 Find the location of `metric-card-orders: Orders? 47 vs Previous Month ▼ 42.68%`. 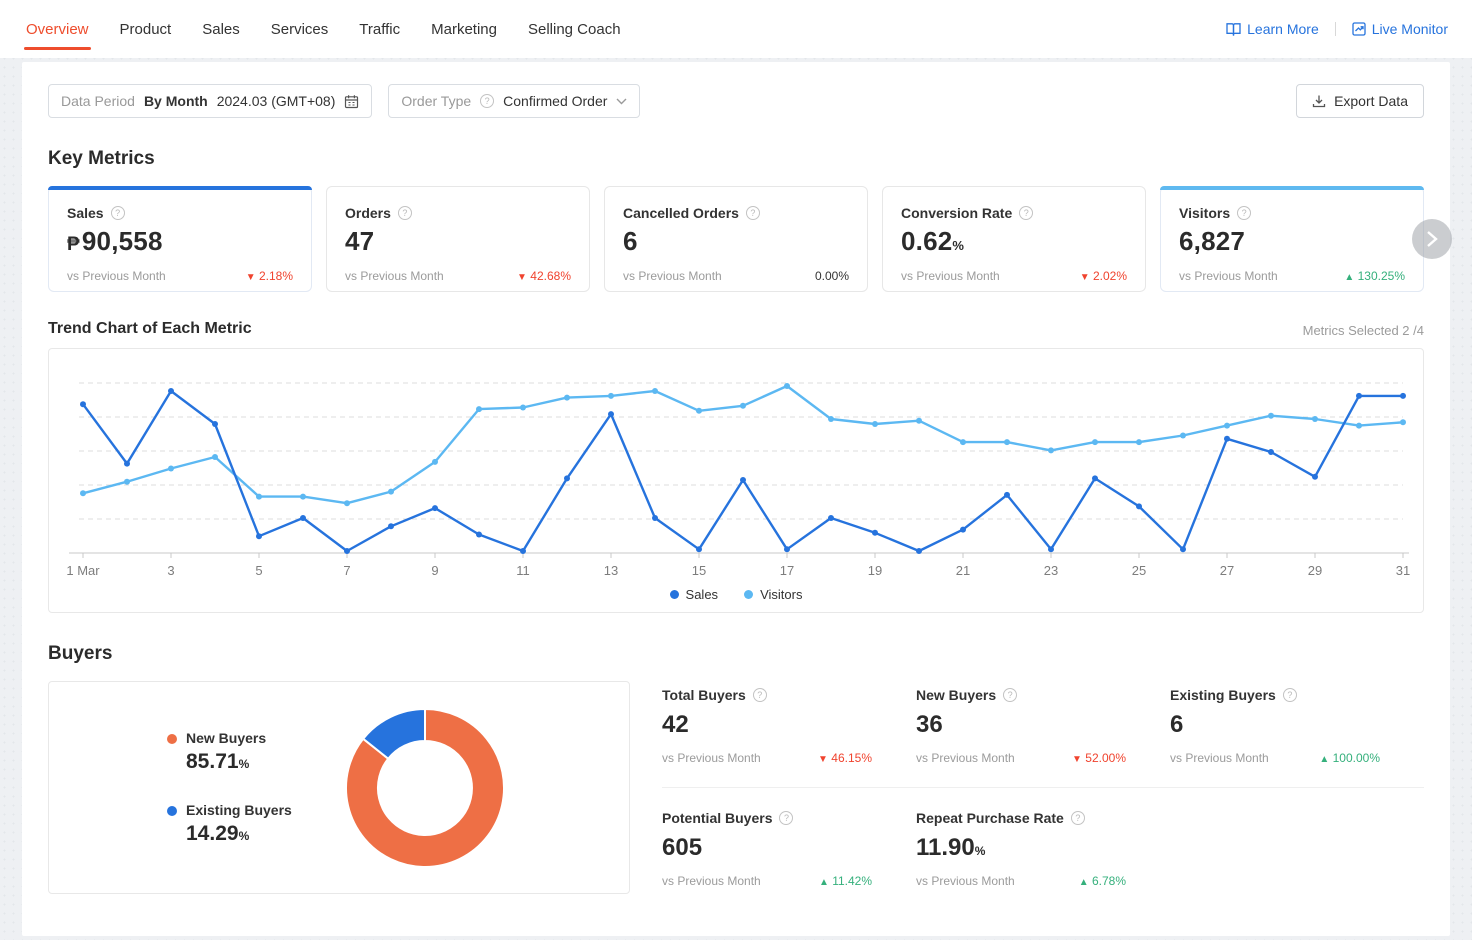

metric-card-orders: Orders? 47 vs Previous Month ▼ 42.68% is located at coordinates (458, 239).